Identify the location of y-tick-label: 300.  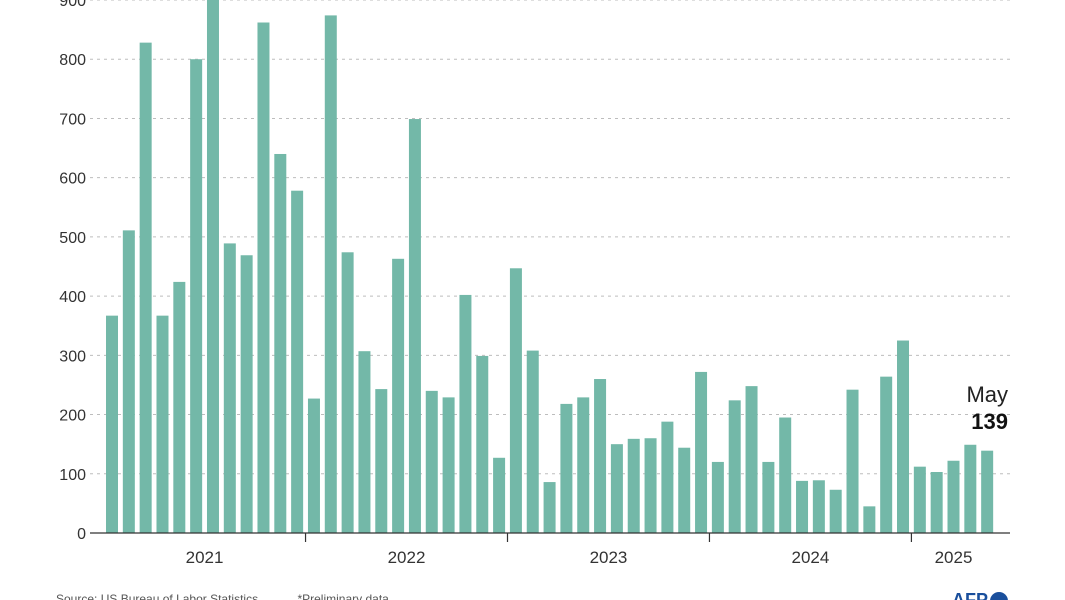
(72, 356).